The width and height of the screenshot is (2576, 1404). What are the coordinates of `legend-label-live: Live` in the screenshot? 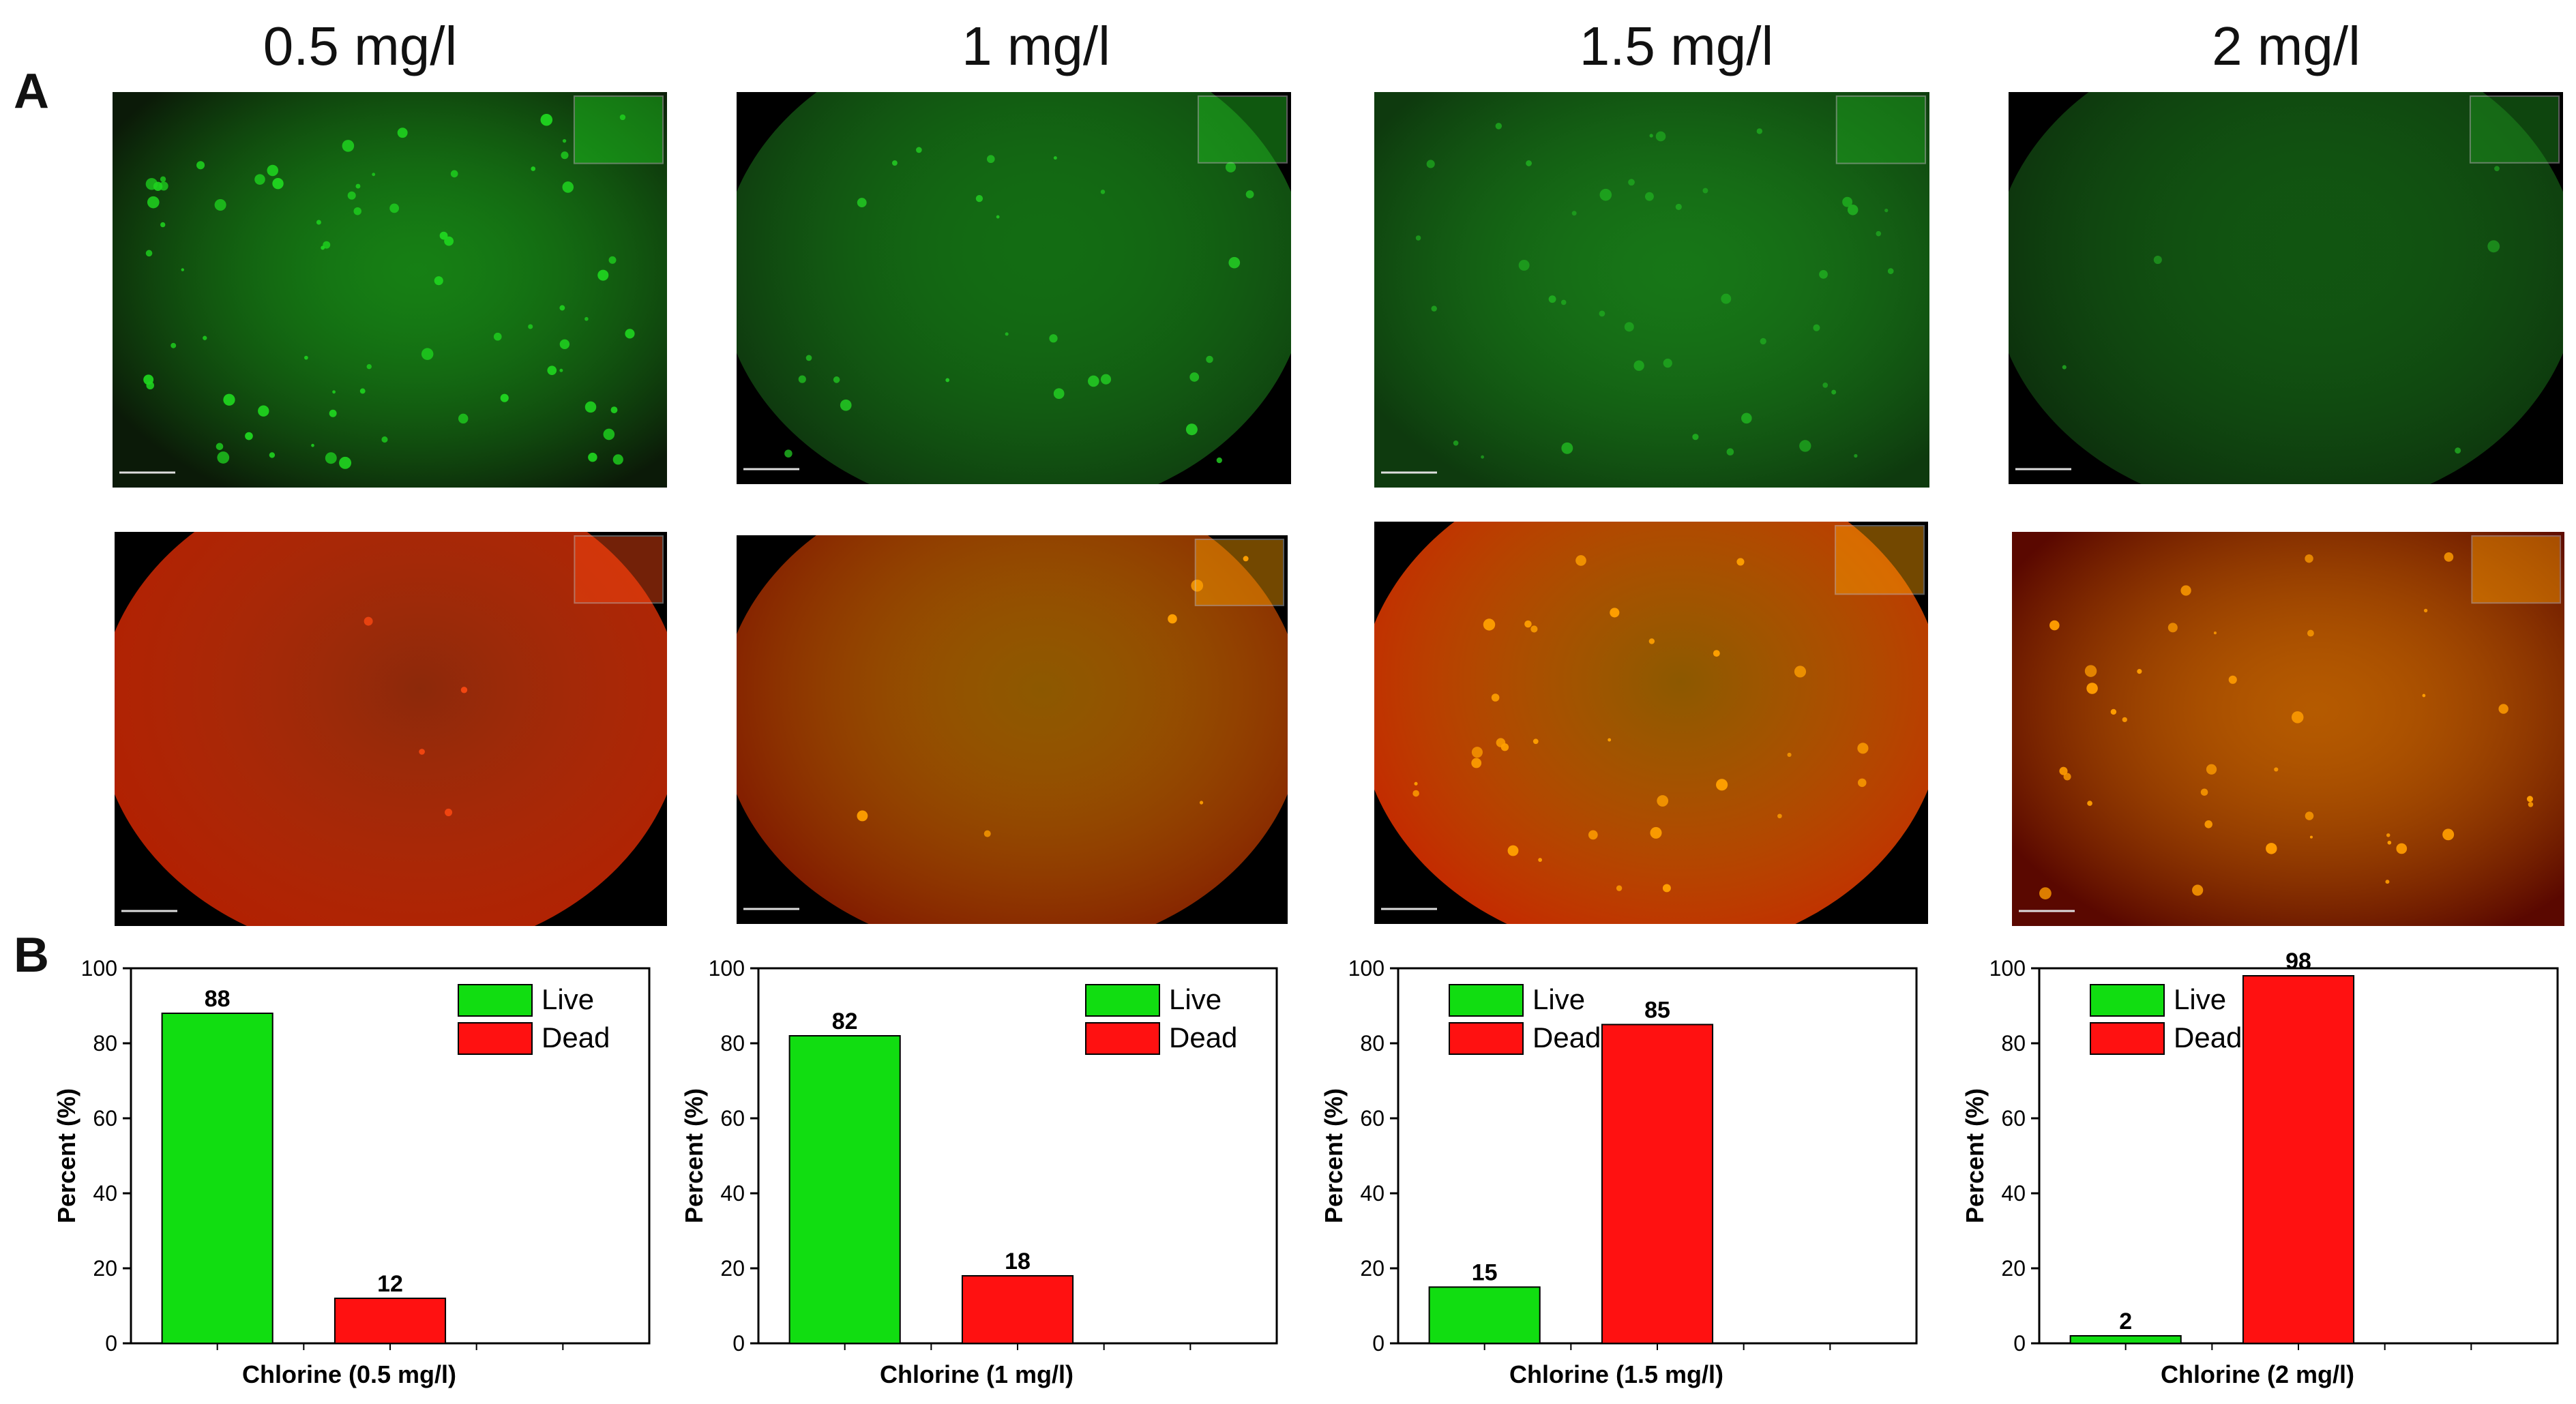 It's located at (1559, 999).